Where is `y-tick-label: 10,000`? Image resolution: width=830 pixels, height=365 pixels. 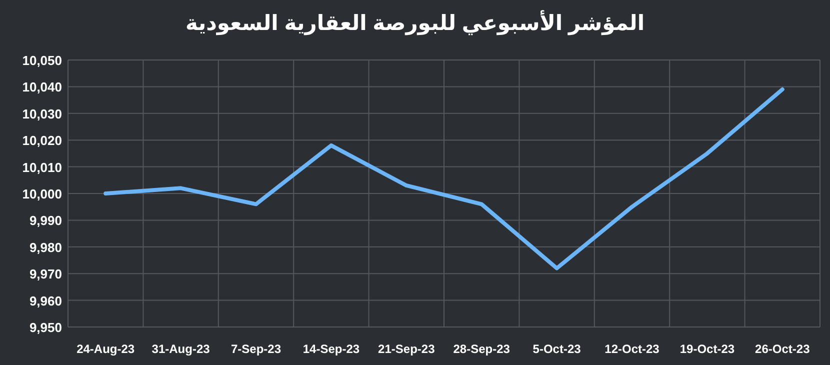 y-tick-label: 10,000 is located at coordinates (42, 194).